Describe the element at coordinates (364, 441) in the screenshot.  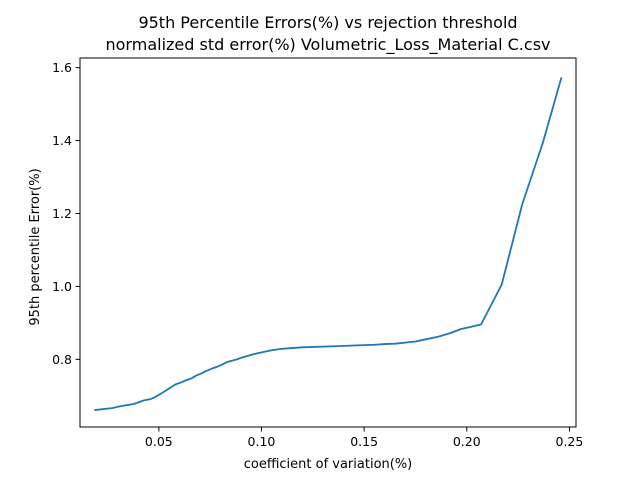
I see `x-tick-label-2: 0.15` at that location.